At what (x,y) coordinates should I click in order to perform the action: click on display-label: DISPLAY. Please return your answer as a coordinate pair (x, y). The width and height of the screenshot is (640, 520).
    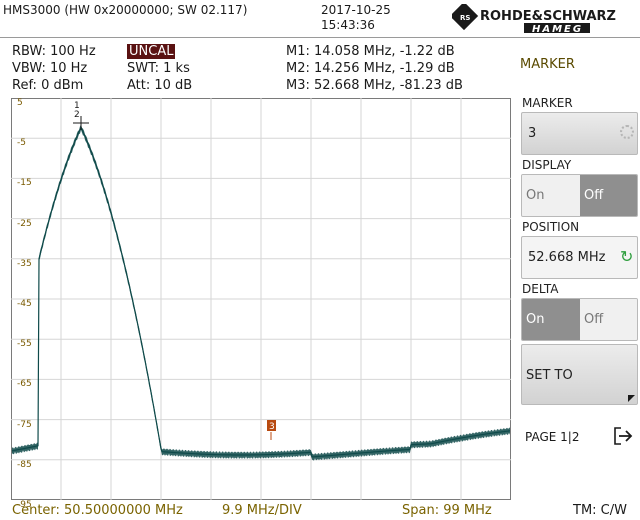
    Looking at the image, I should click on (547, 165).